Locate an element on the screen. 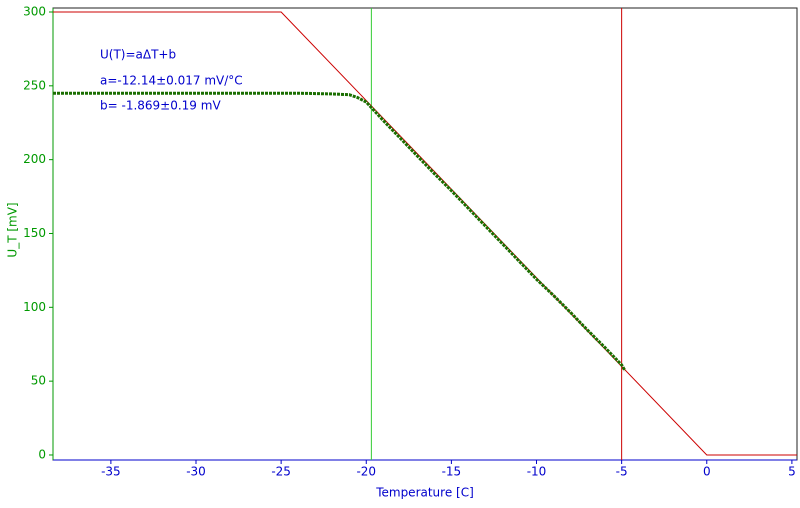 This screenshot has width=800, height=508. x-tick-label: -30 is located at coordinates (196, 472).